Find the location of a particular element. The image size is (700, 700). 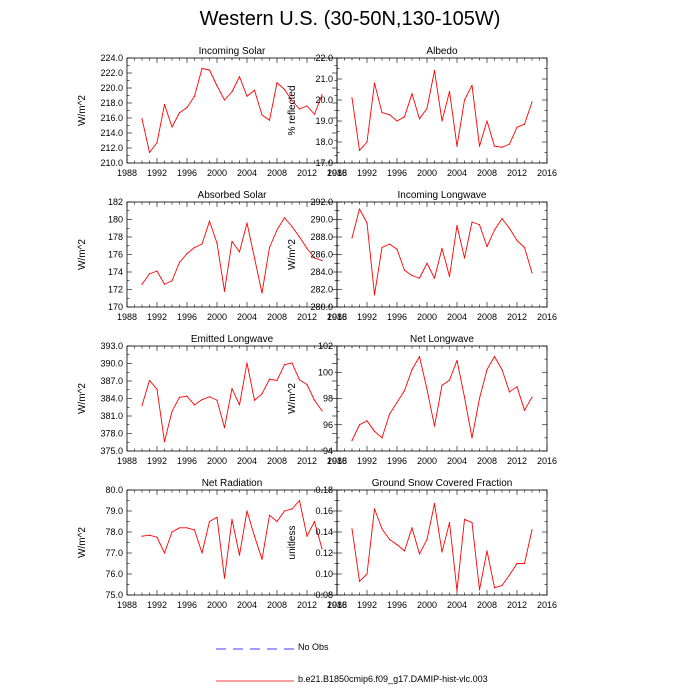

y-tick-label: 17.0 is located at coordinates (324, 163).